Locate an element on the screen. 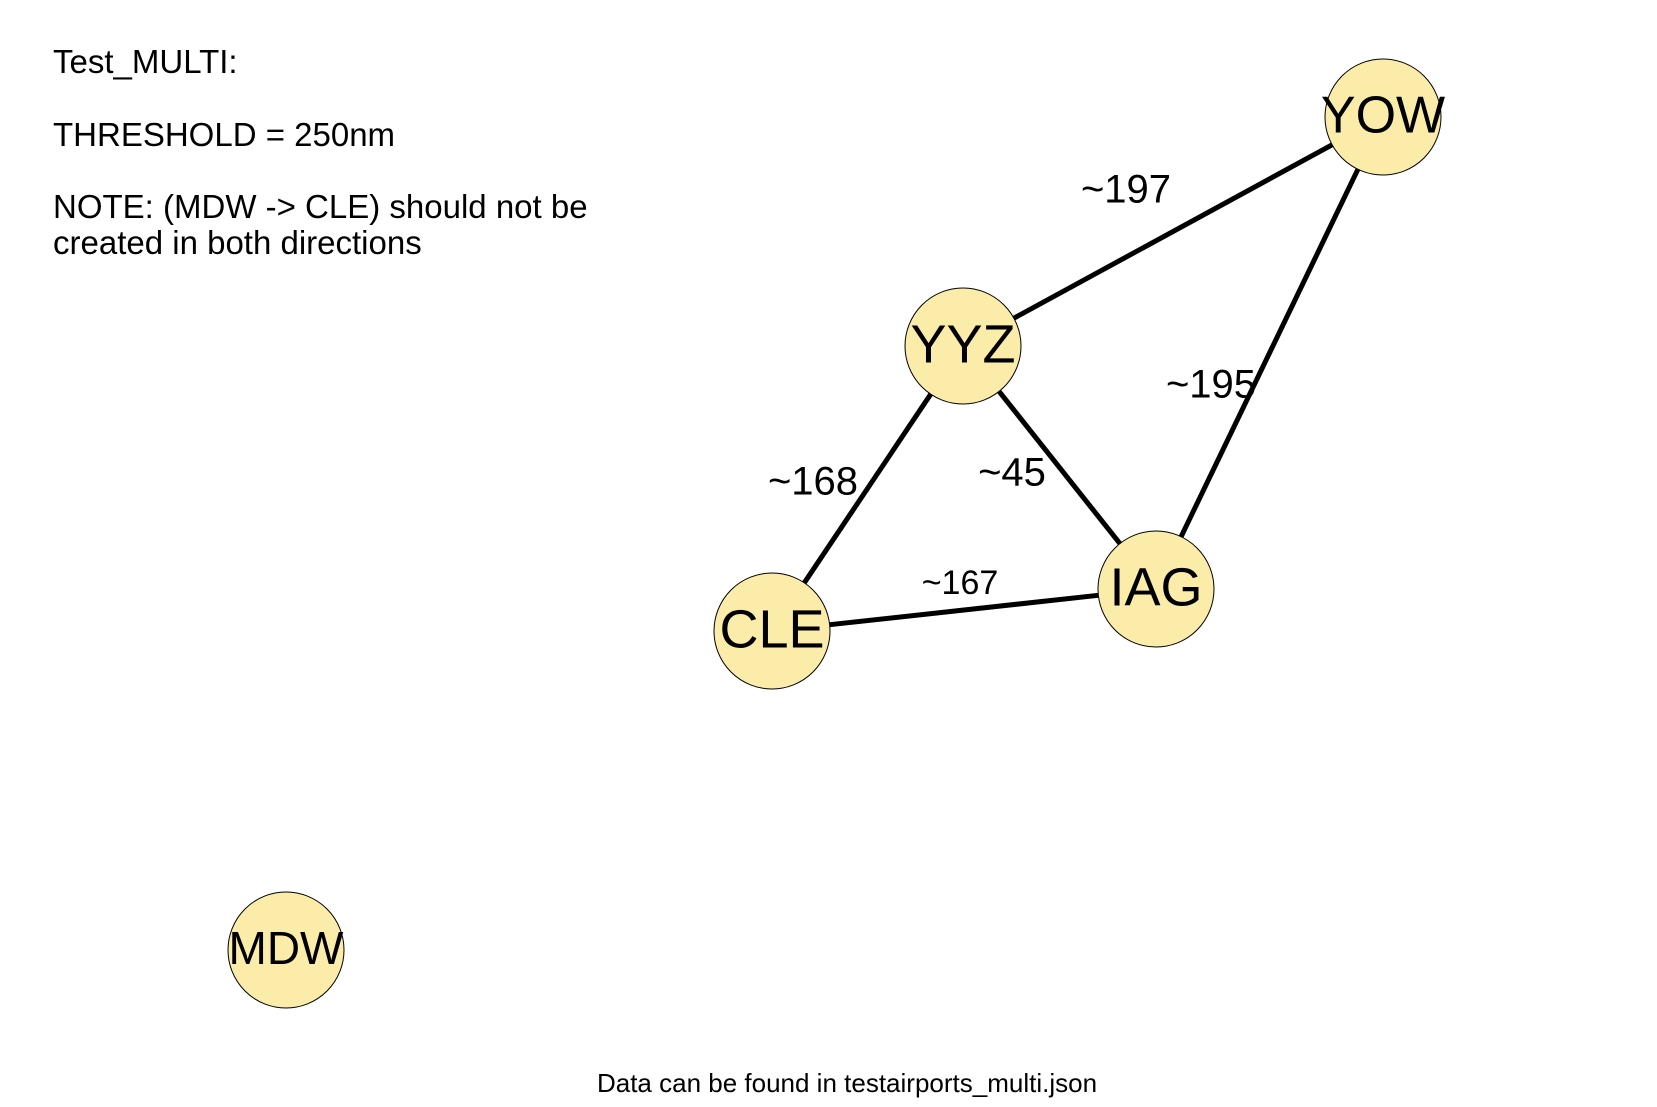 This screenshot has height=1107, width=1657. node-yow: YOW is located at coordinates (1383, 117).